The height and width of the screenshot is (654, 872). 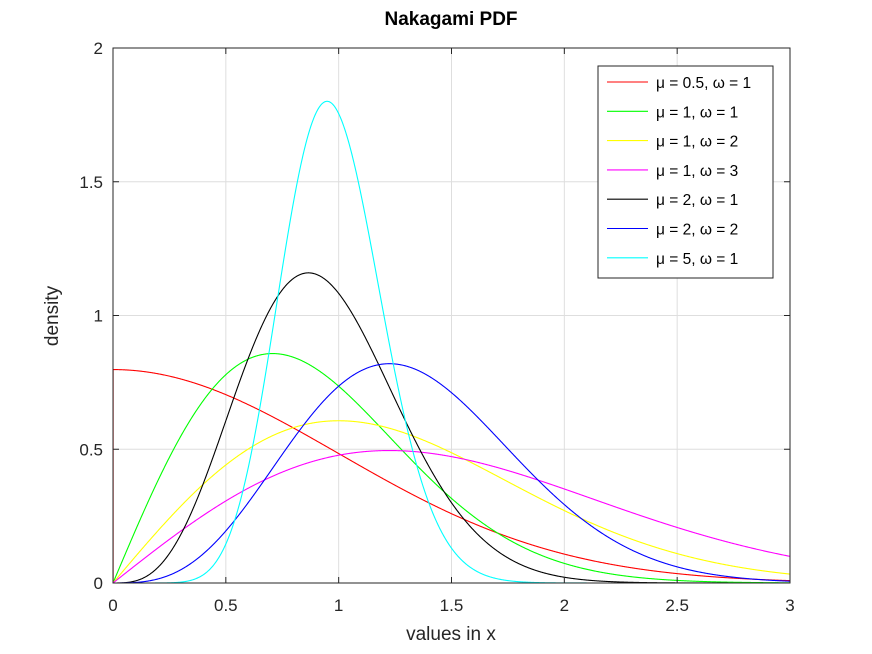 What do you see at coordinates (697, 142) in the screenshot?
I see `legend-entry-label: μ = 1, ω = 2` at bounding box center [697, 142].